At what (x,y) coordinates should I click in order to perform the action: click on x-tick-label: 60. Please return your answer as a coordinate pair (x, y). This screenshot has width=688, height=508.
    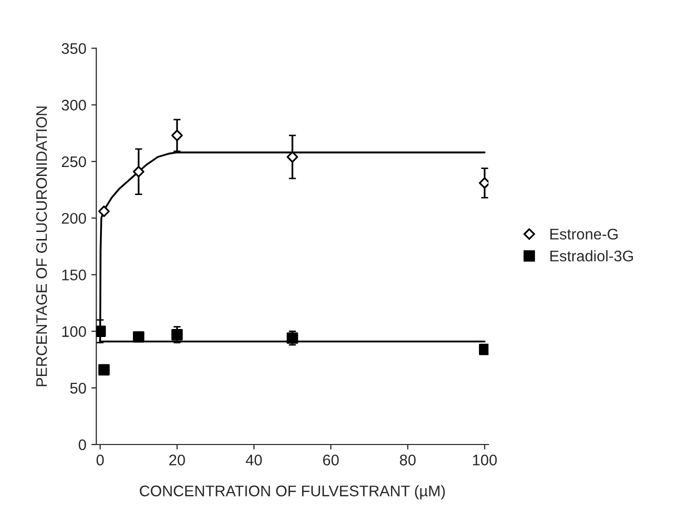
    Looking at the image, I should click on (331, 460).